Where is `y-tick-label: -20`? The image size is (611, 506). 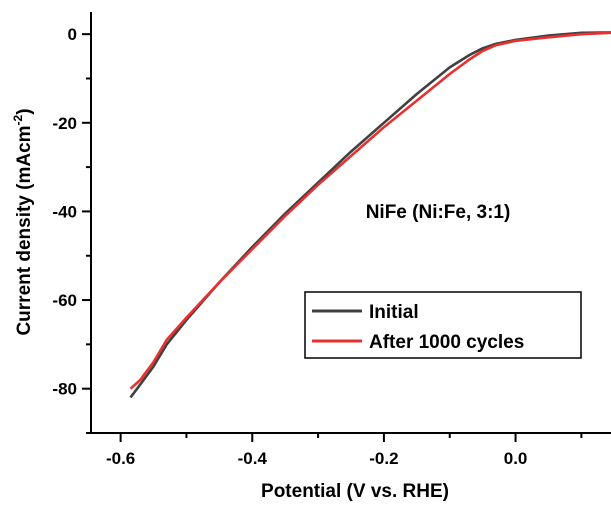 y-tick-label: -20 is located at coordinates (64, 123).